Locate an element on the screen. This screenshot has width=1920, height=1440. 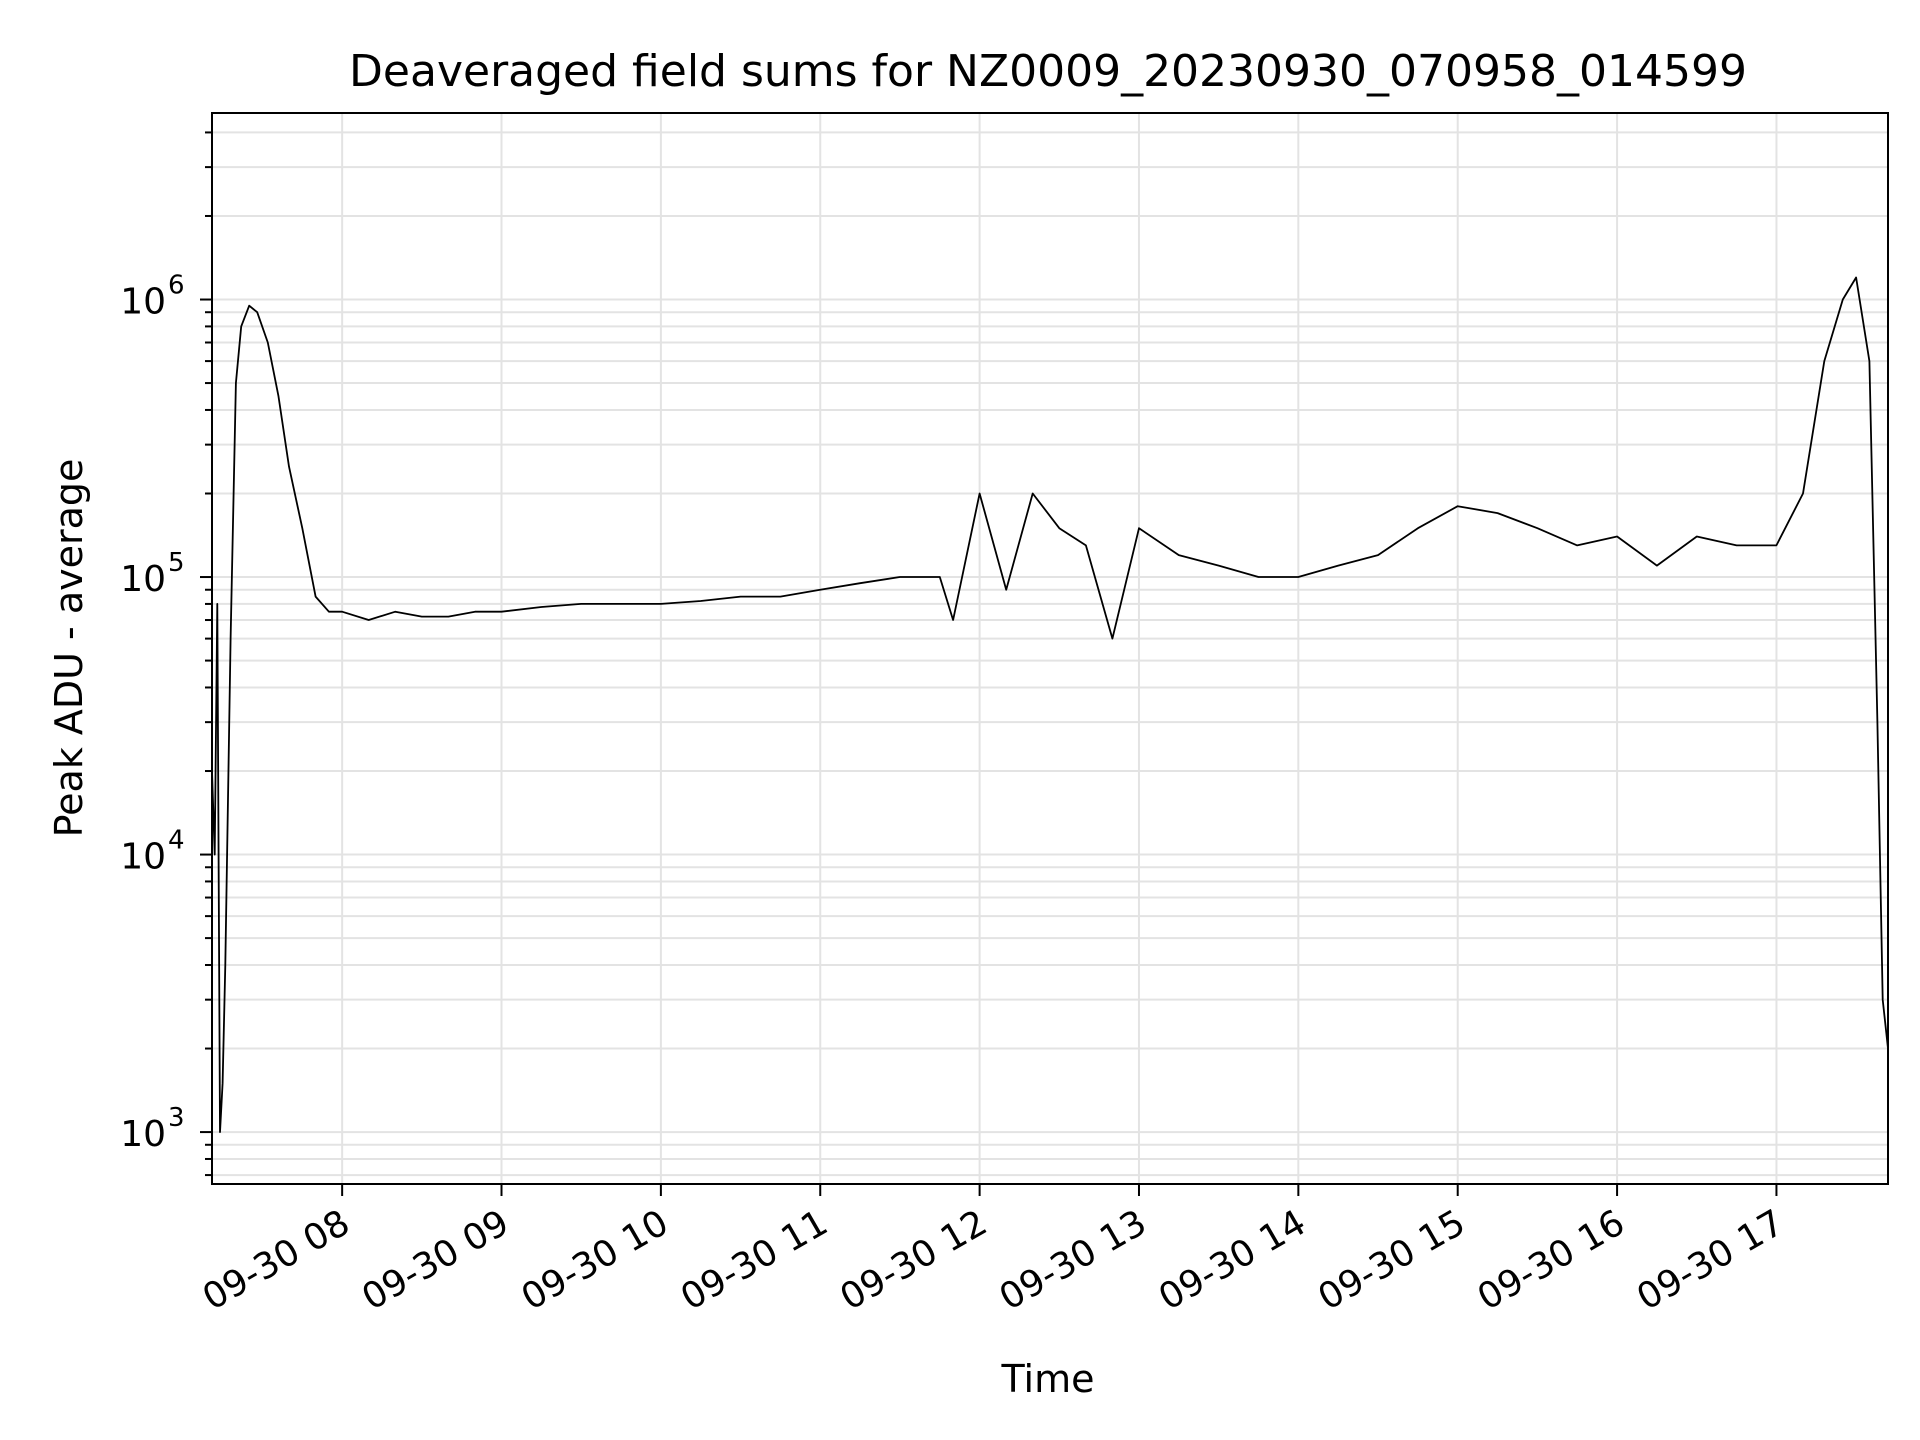
y-tick-exponent: 4 is located at coordinates (176, 841).